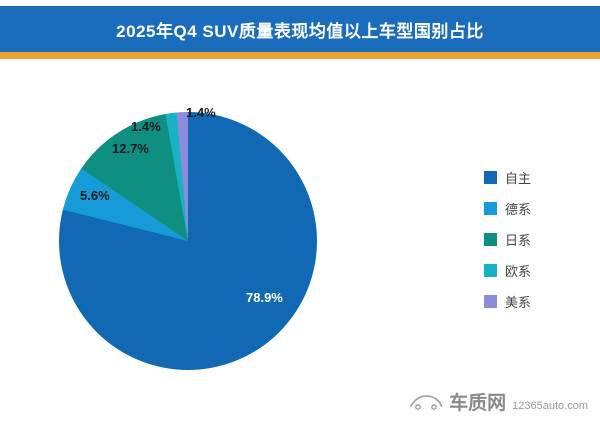 This screenshot has width=600, height=421. What do you see at coordinates (490, 208) in the screenshot?
I see `legend-swatch-dexi` at bounding box center [490, 208].